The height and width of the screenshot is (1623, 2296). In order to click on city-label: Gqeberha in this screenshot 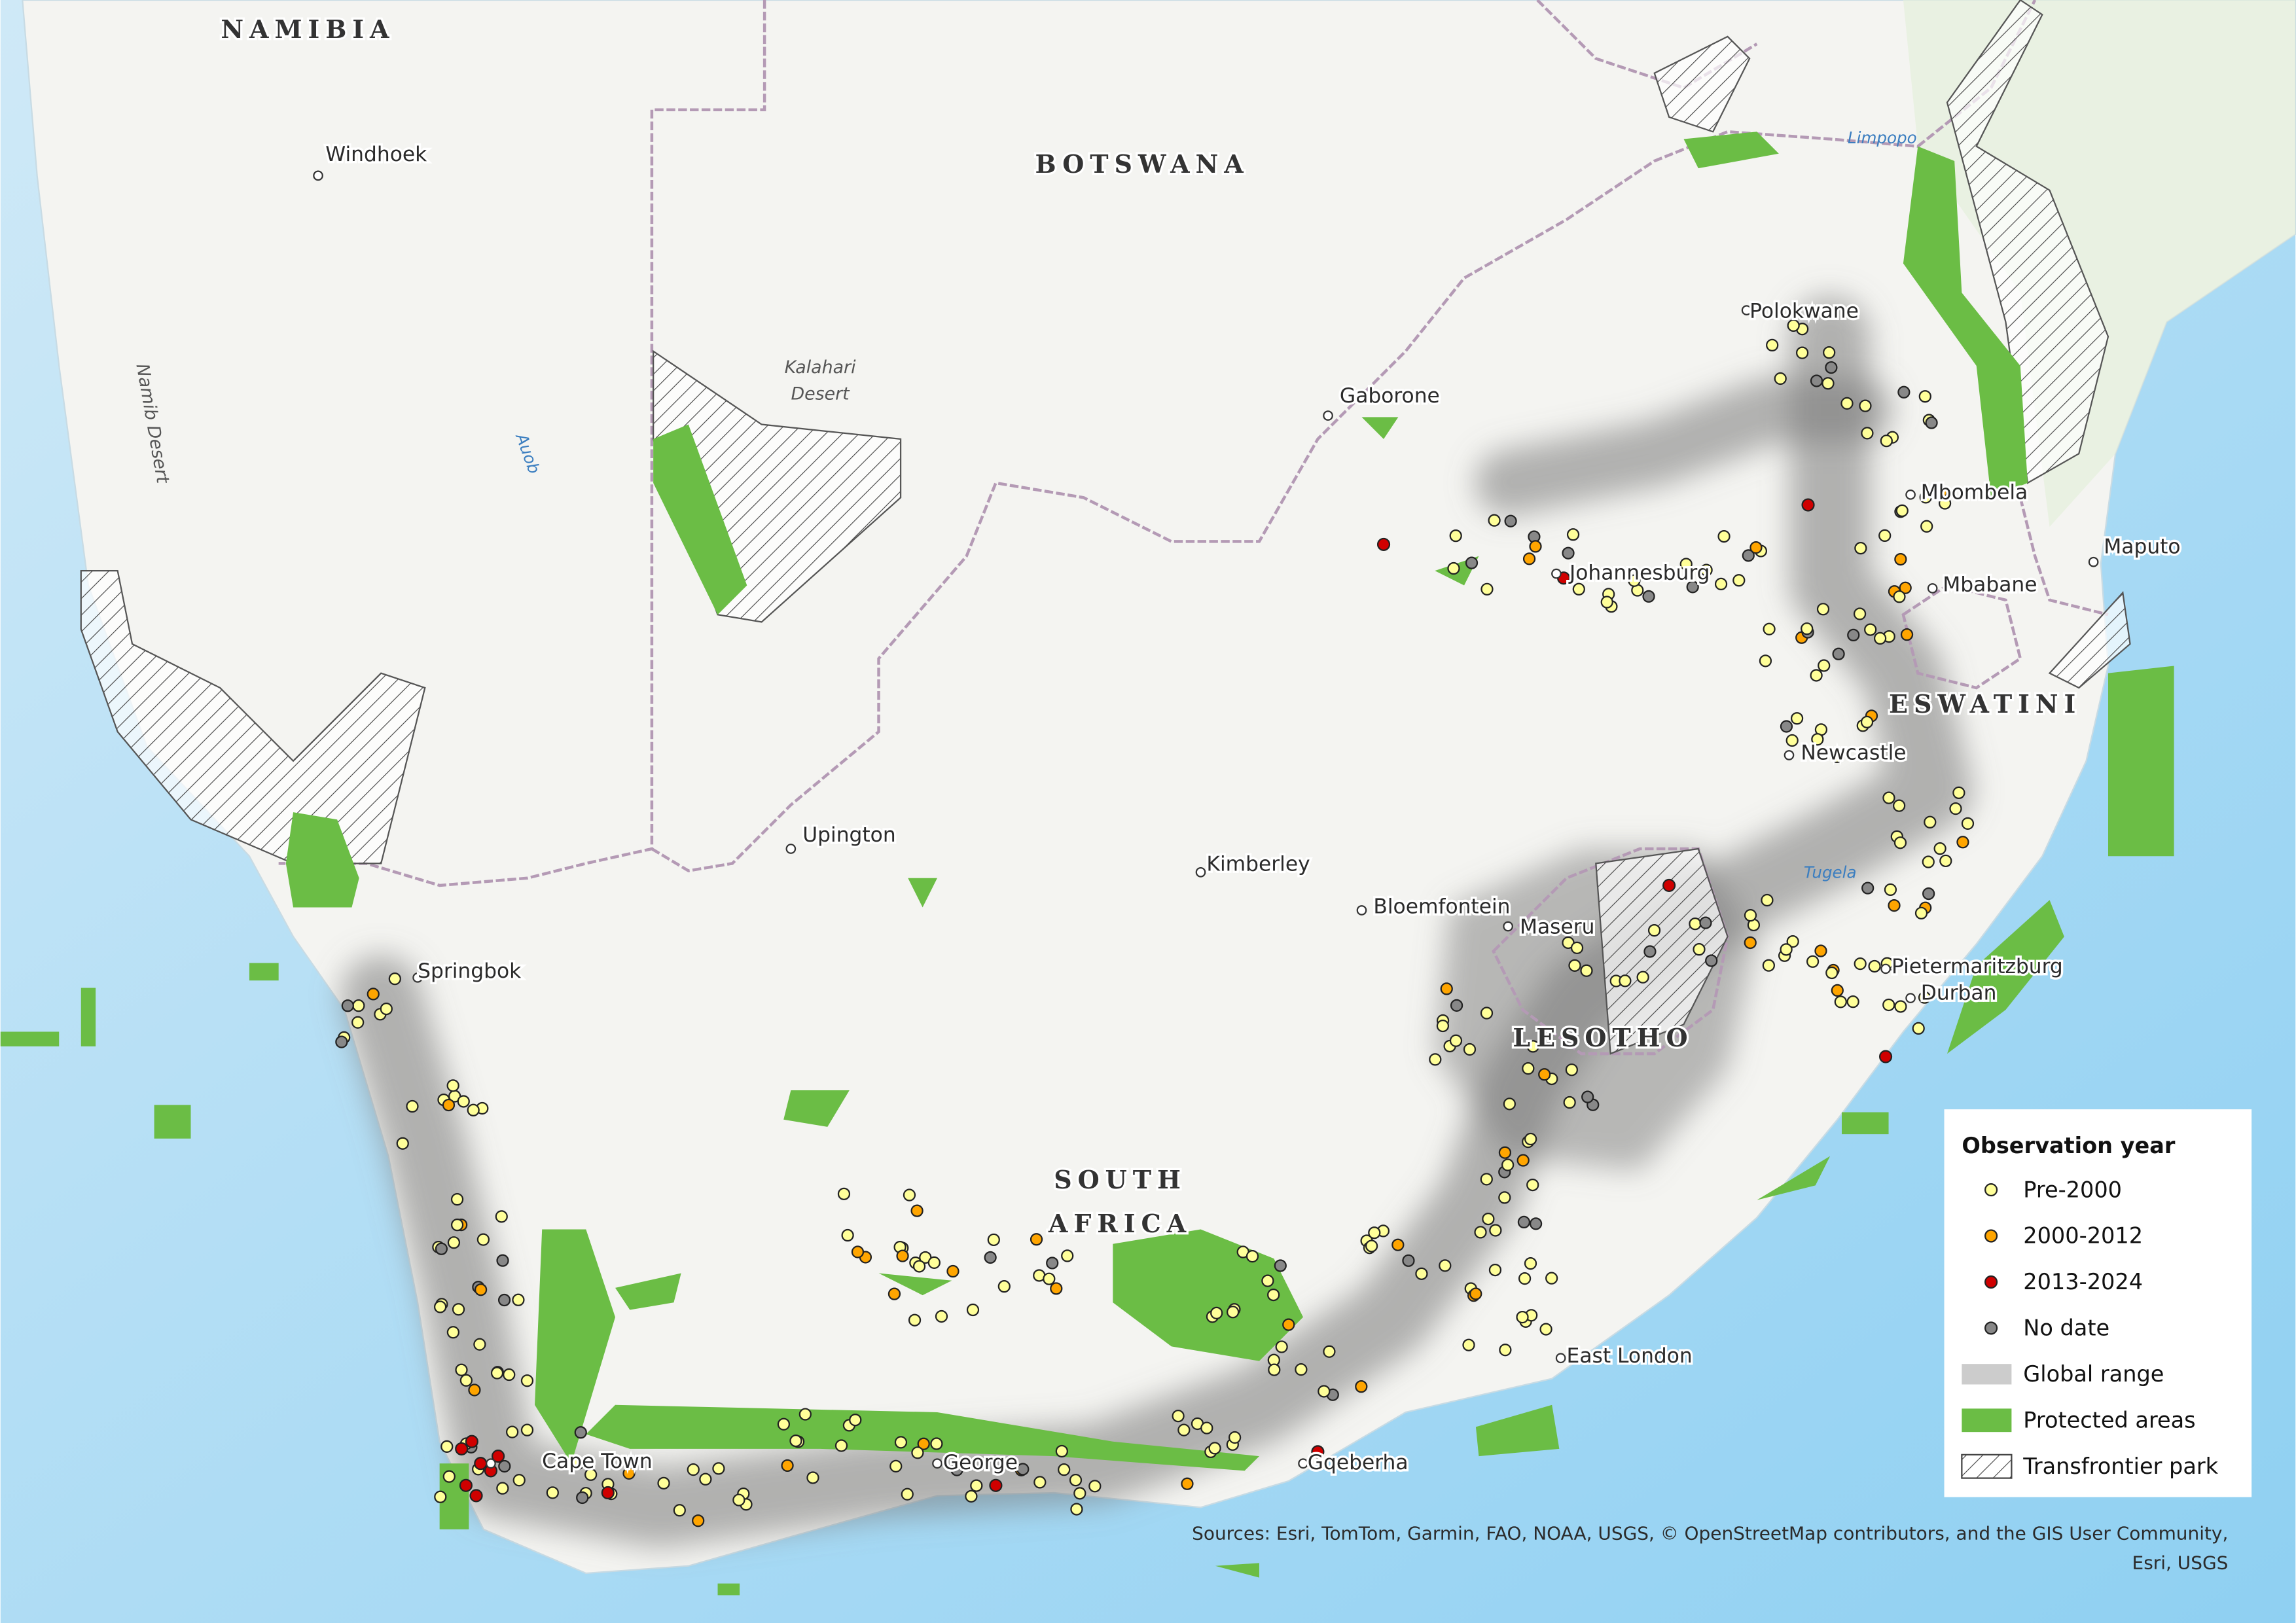, I will do `click(1358, 1462)`.